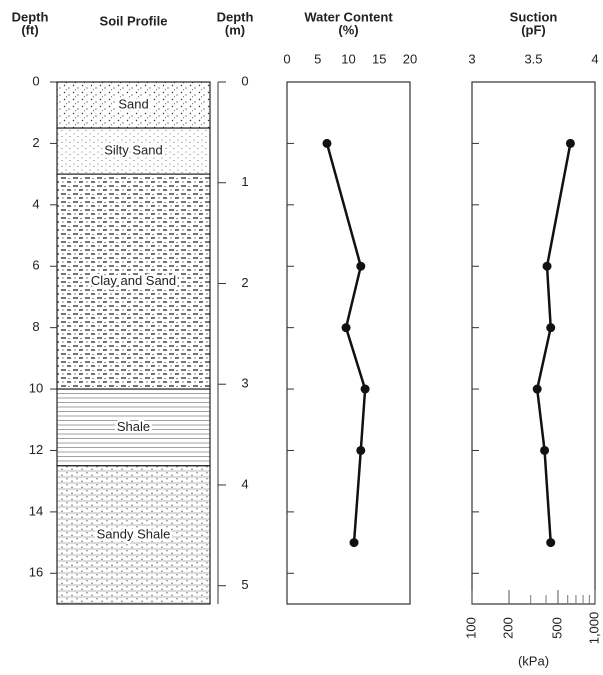  Describe the element at coordinates (35, 142) in the screenshot. I see `y-tick-label: 2` at that location.